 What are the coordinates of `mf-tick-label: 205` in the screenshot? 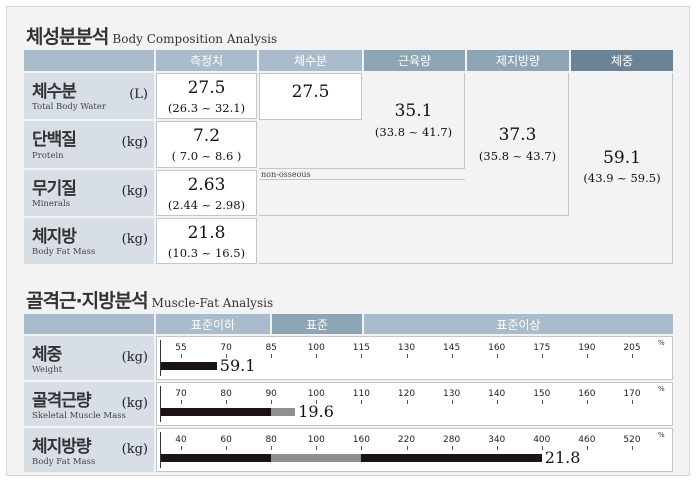 It's located at (632, 348).